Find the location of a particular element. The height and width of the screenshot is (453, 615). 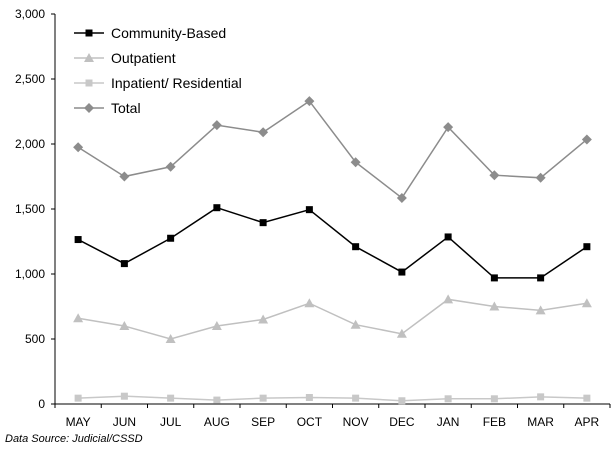

x-tick-label: DEC is located at coordinates (402, 422).